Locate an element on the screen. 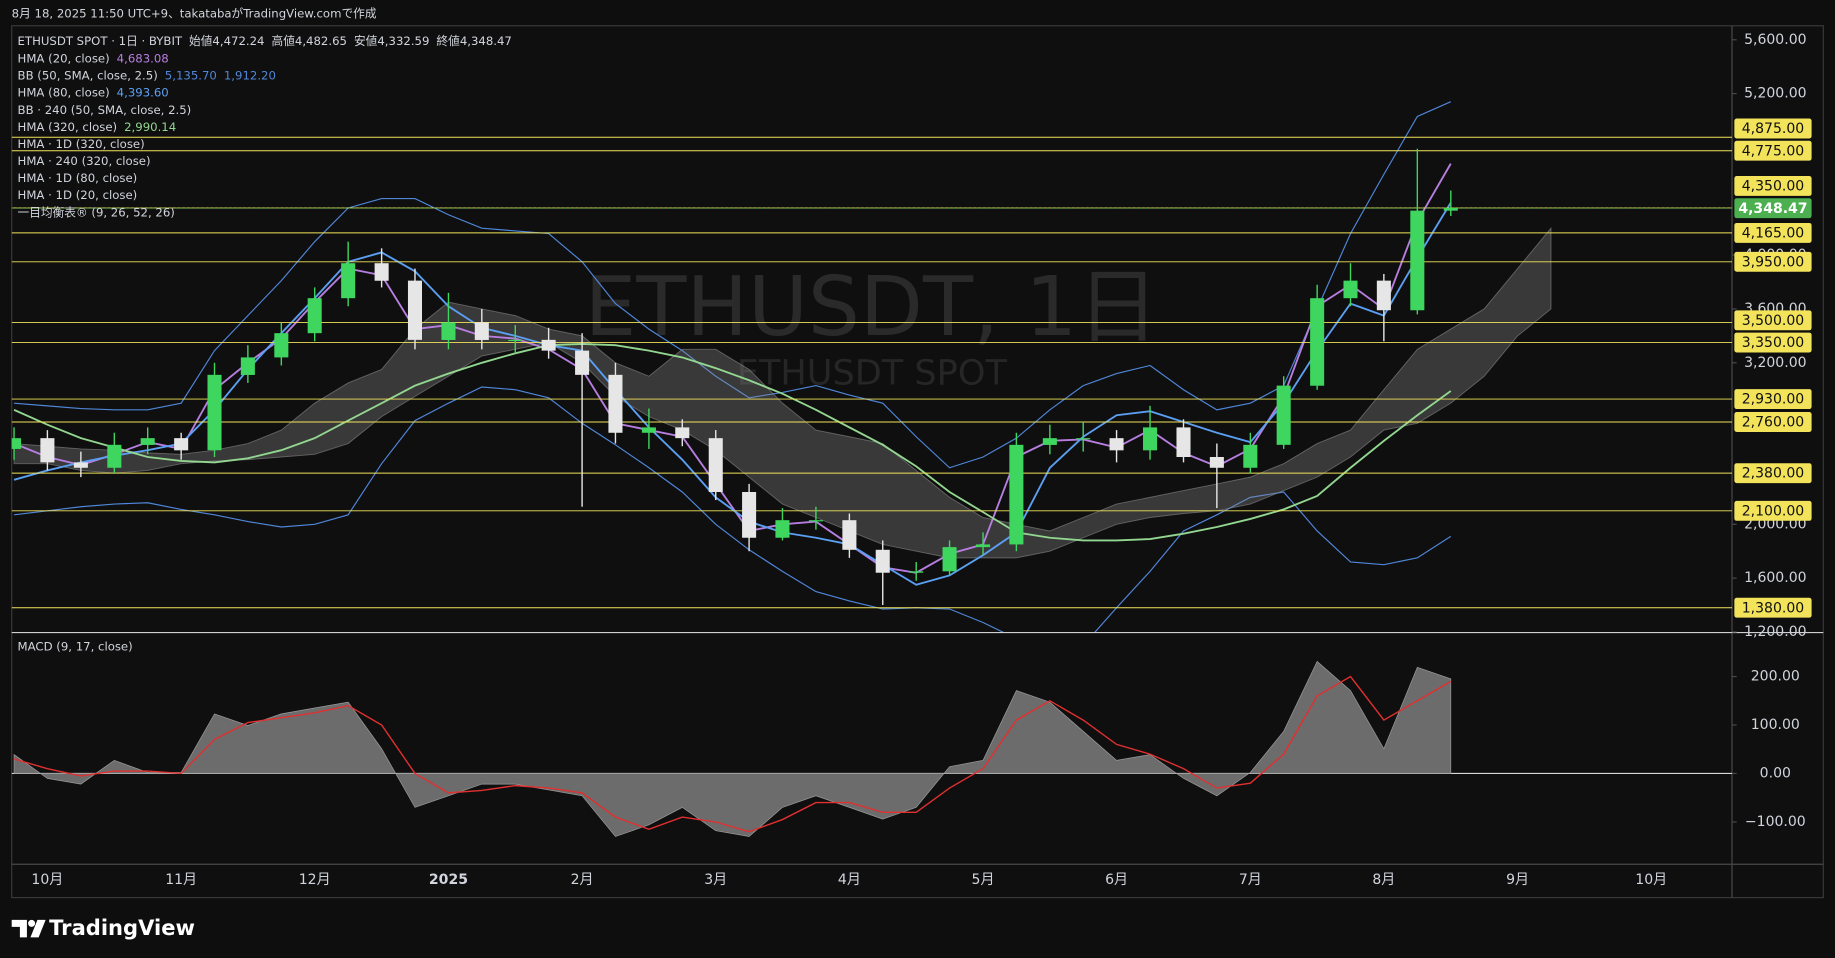 The height and width of the screenshot is (958, 1835). y-tick-label: 5,600.00 is located at coordinates (1775, 40).